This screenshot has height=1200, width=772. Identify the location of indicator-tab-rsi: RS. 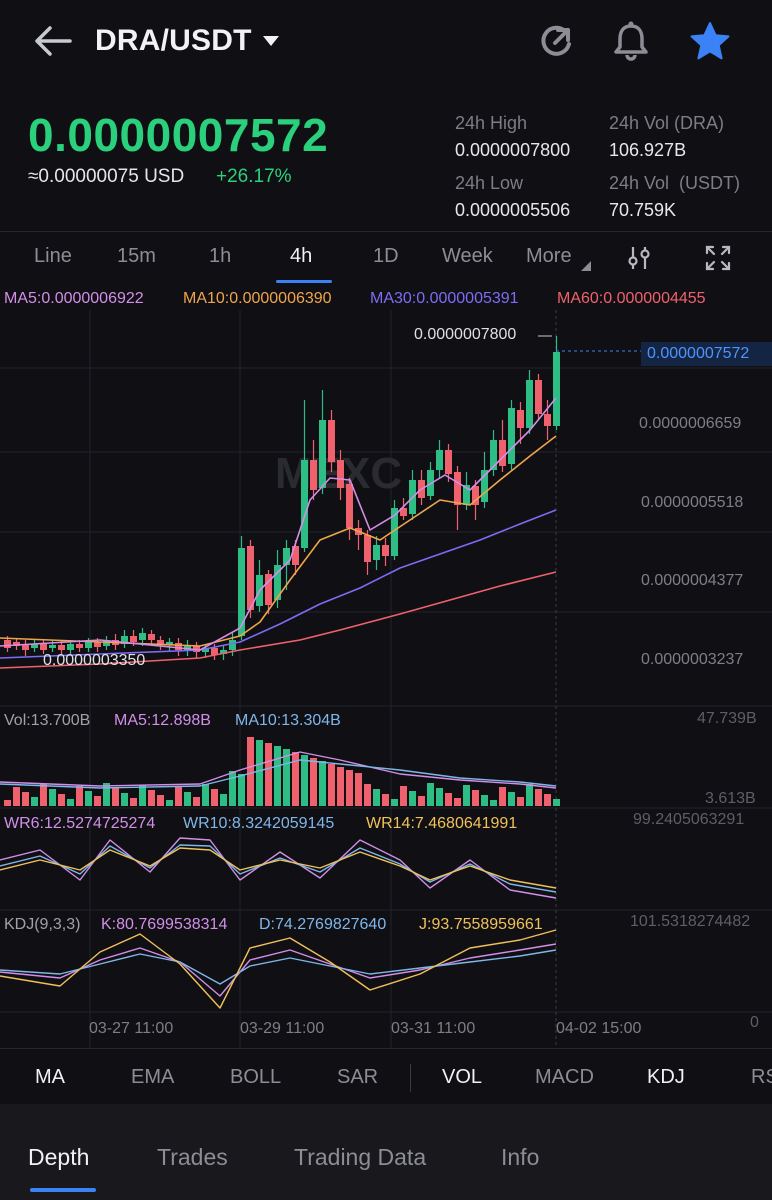
(761, 1077).